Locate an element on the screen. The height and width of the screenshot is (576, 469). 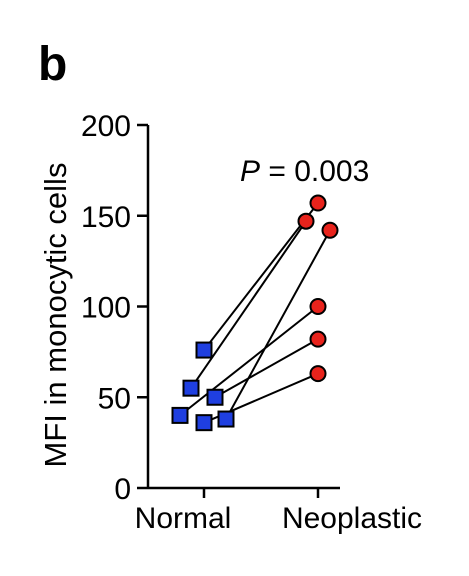
pair-lines is located at coordinates (255, 313).